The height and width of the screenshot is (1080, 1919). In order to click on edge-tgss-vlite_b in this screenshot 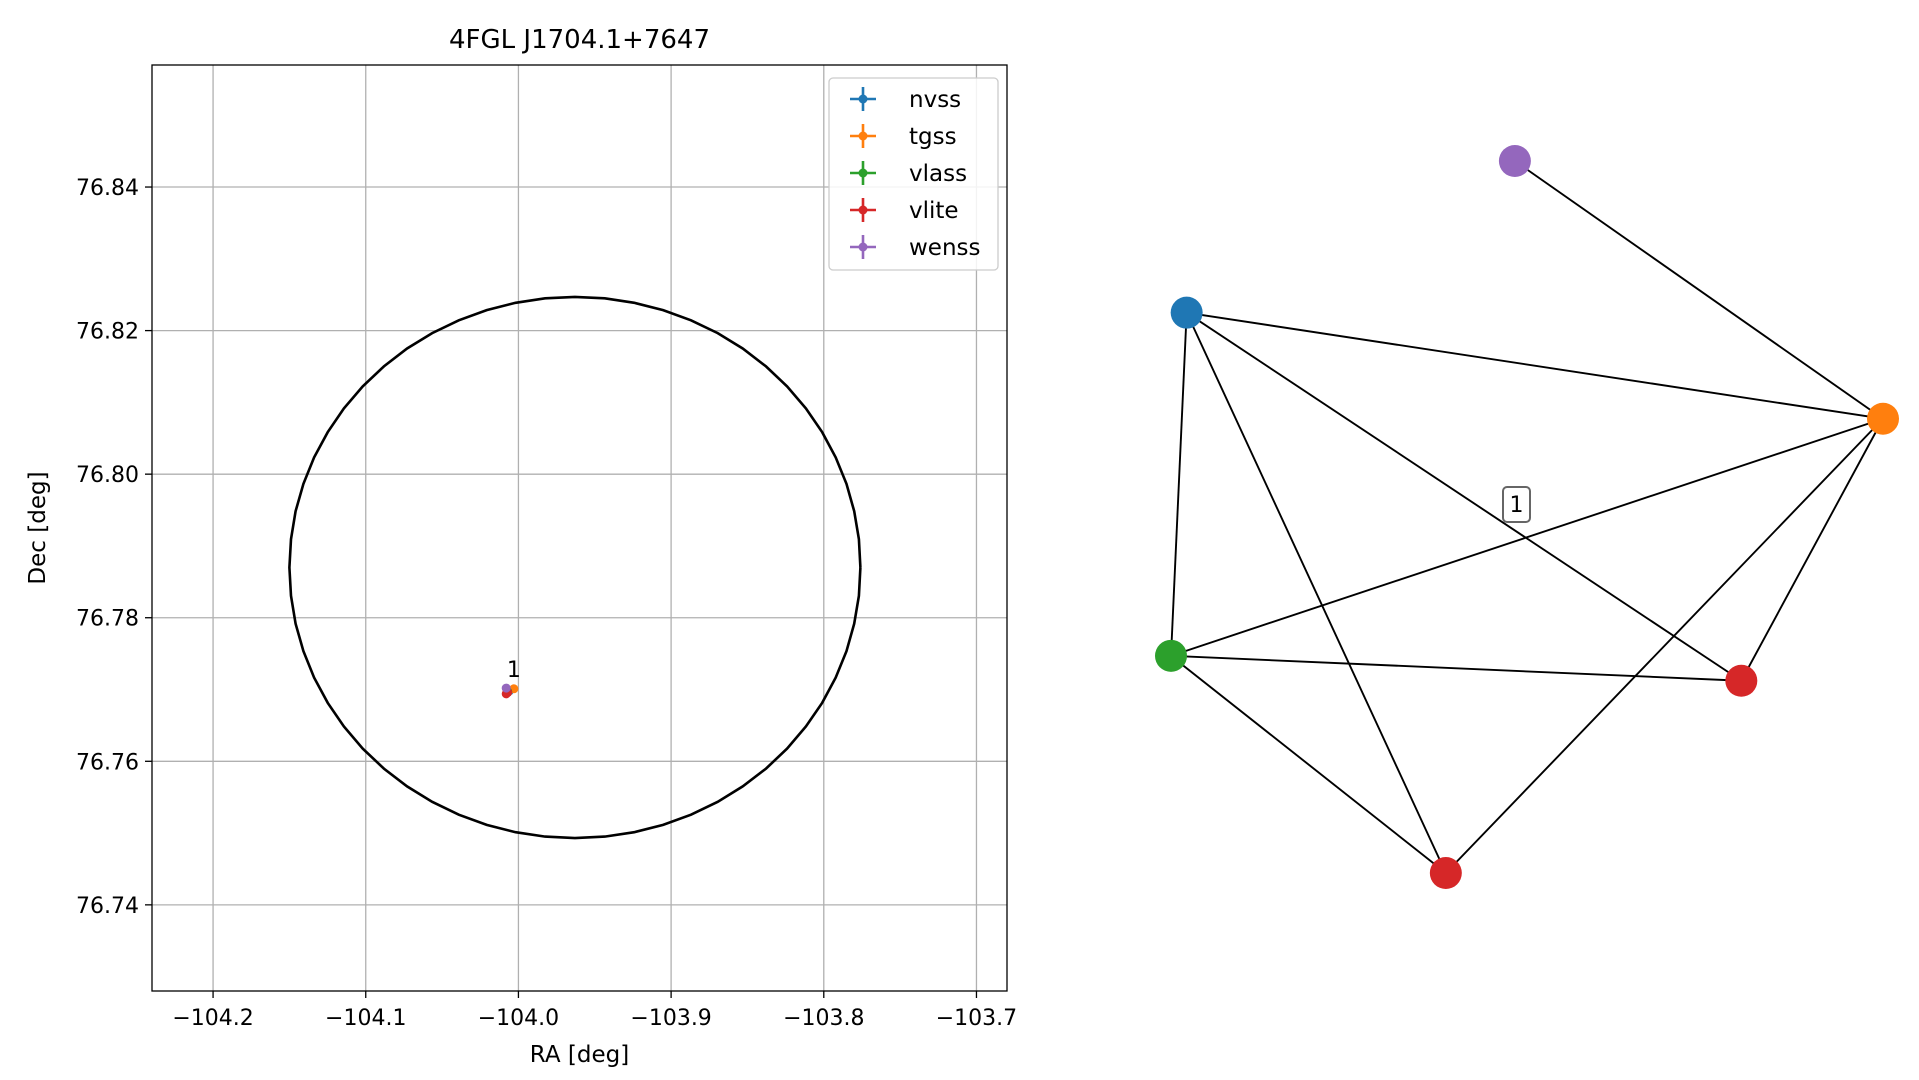, I will do `click(1664, 646)`.